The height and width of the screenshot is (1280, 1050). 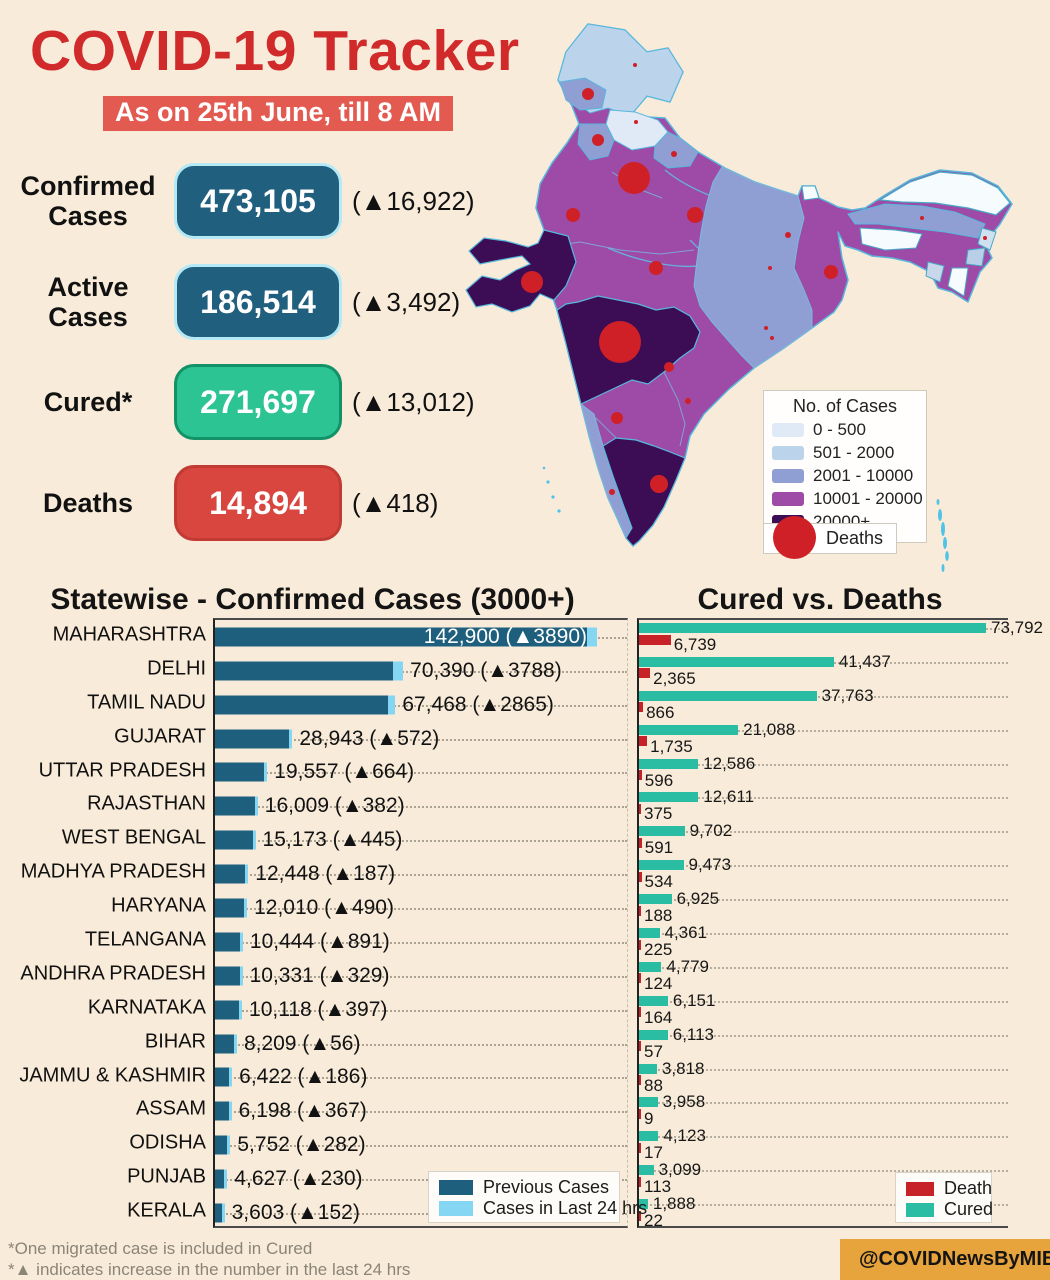 What do you see at coordinates (823, 738) in the screenshot?
I see `cured-death-row: 21,088 1,735` at bounding box center [823, 738].